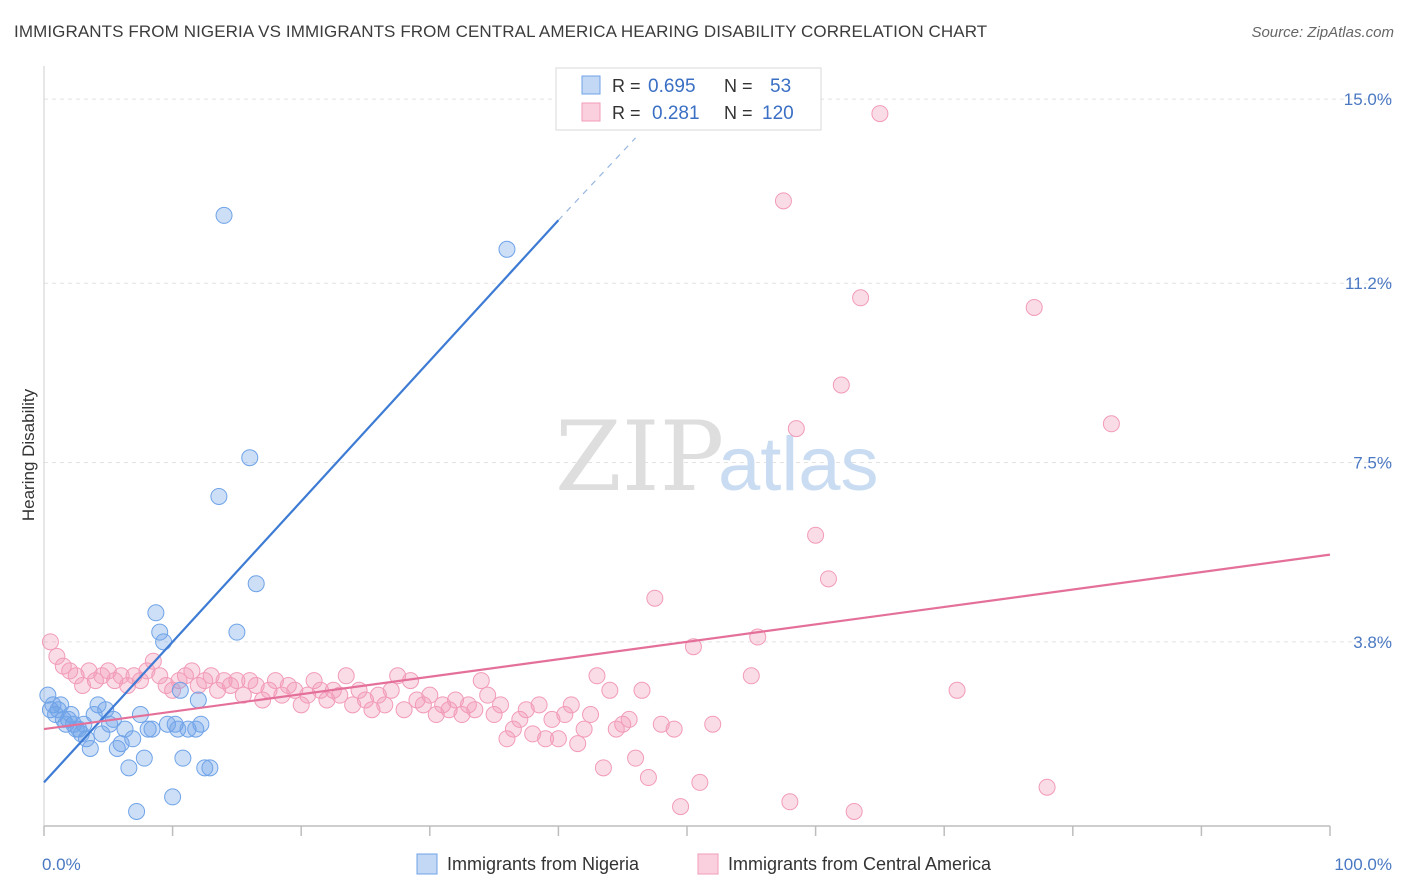 Image resolution: width=1406 pixels, height=892 pixels. What do you see at coordinates (596, 179) in the screenshot?
I see `trend-line-nigeria-extension` at bounding box center [596, 179].